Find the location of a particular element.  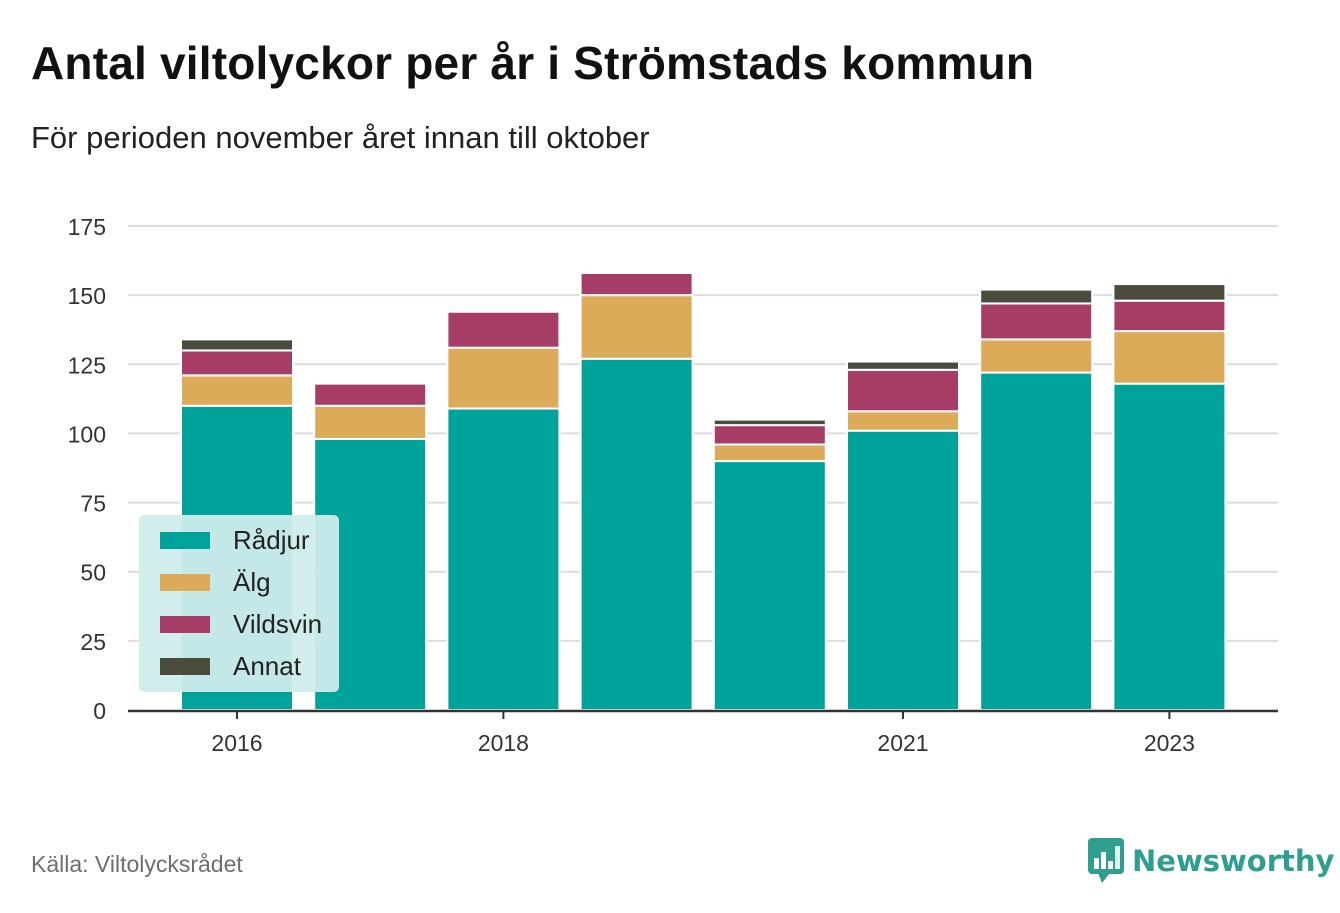

y-axis-ticks: 0 25 50 75 100 125 150 175 is located at coordinates (87, 469).